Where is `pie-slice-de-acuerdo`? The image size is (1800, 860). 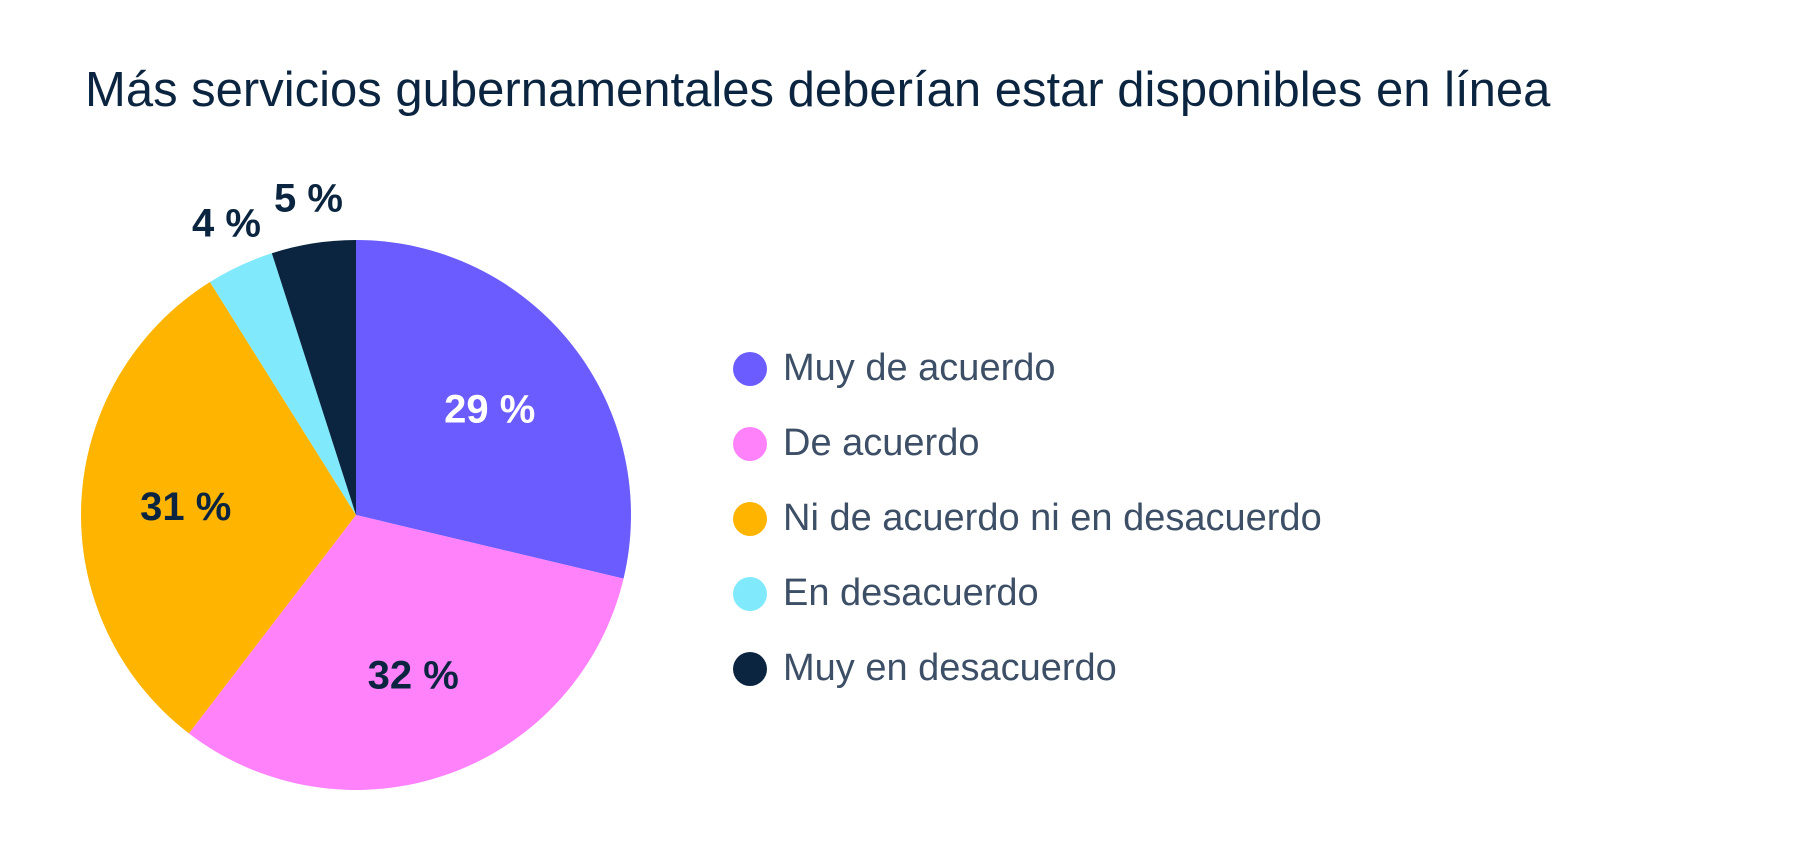
pie-slice-de-acuerdo is located at coordinates (406, 653).